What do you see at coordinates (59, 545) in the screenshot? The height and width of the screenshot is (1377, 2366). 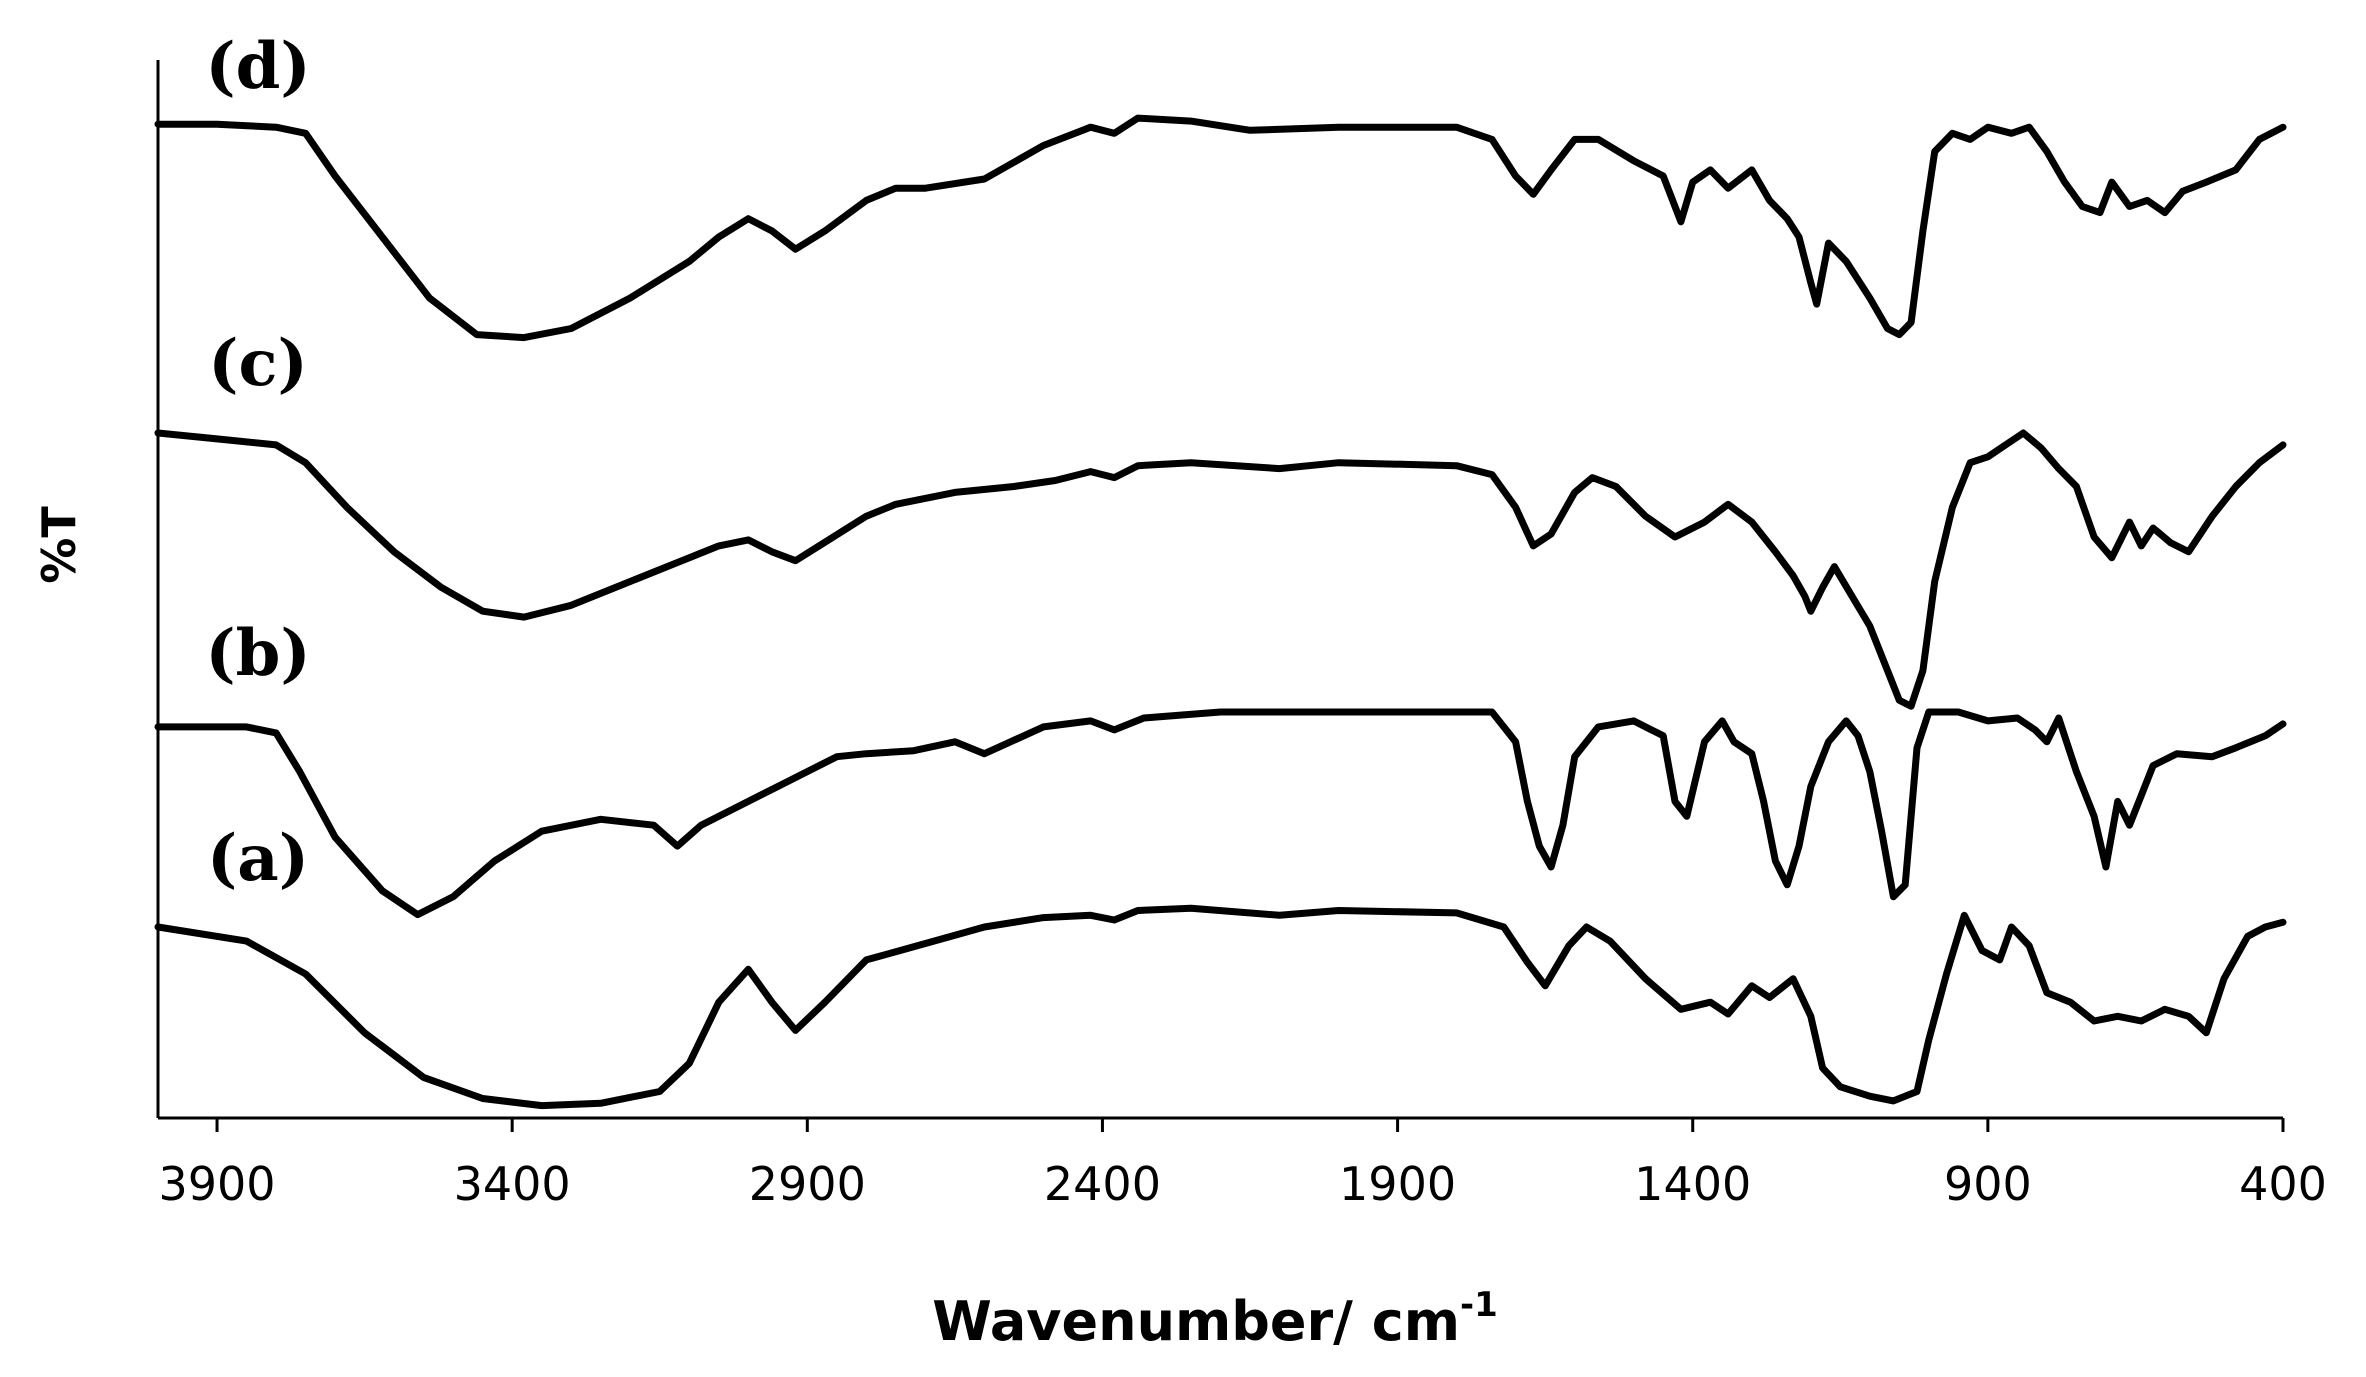 I see `y-axis-label: %T` at bounding box center [59, 545].